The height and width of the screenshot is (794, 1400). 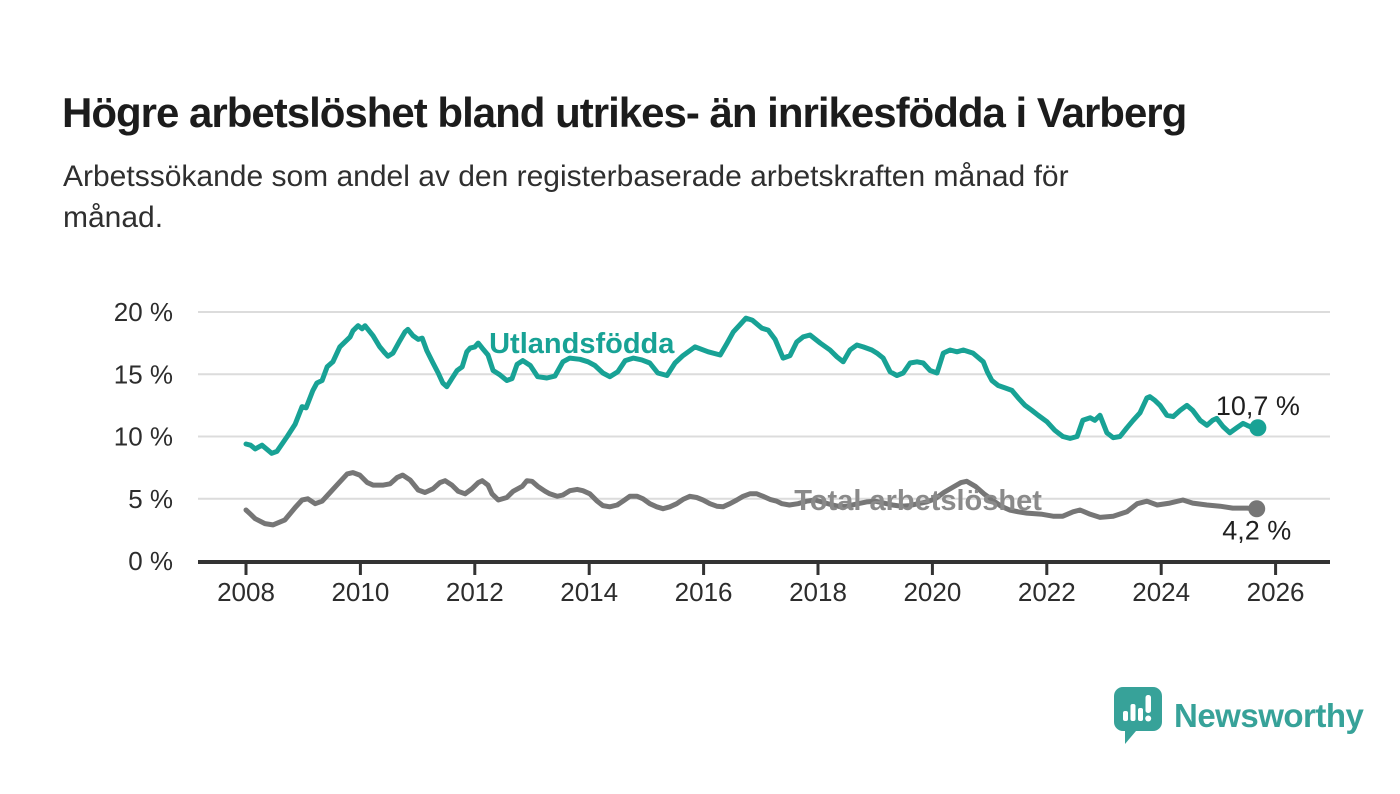 I want to click on newsworthy-speech-bubble-chart-icon, so click(x=1138, y=716).